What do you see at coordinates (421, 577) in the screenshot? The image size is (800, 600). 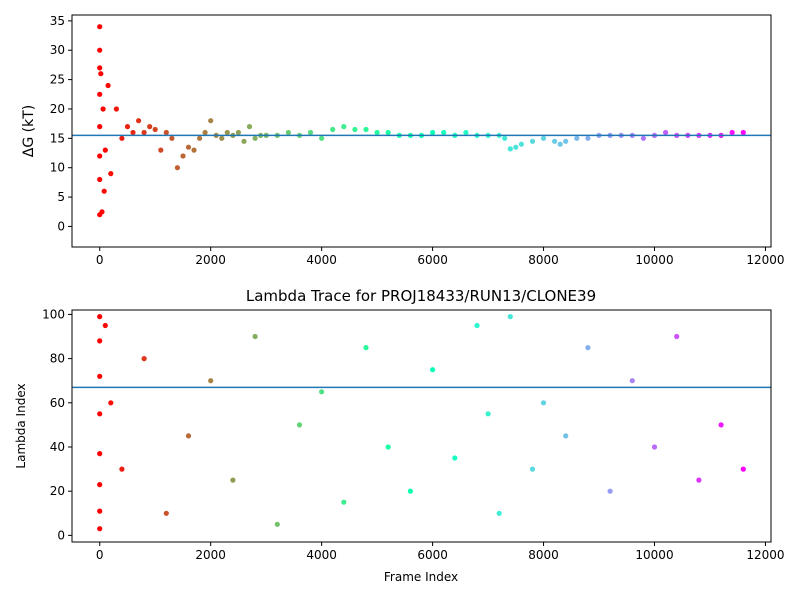 I see `lambda-x-axis-label: Frame Index` at bounding box center [421, 577].